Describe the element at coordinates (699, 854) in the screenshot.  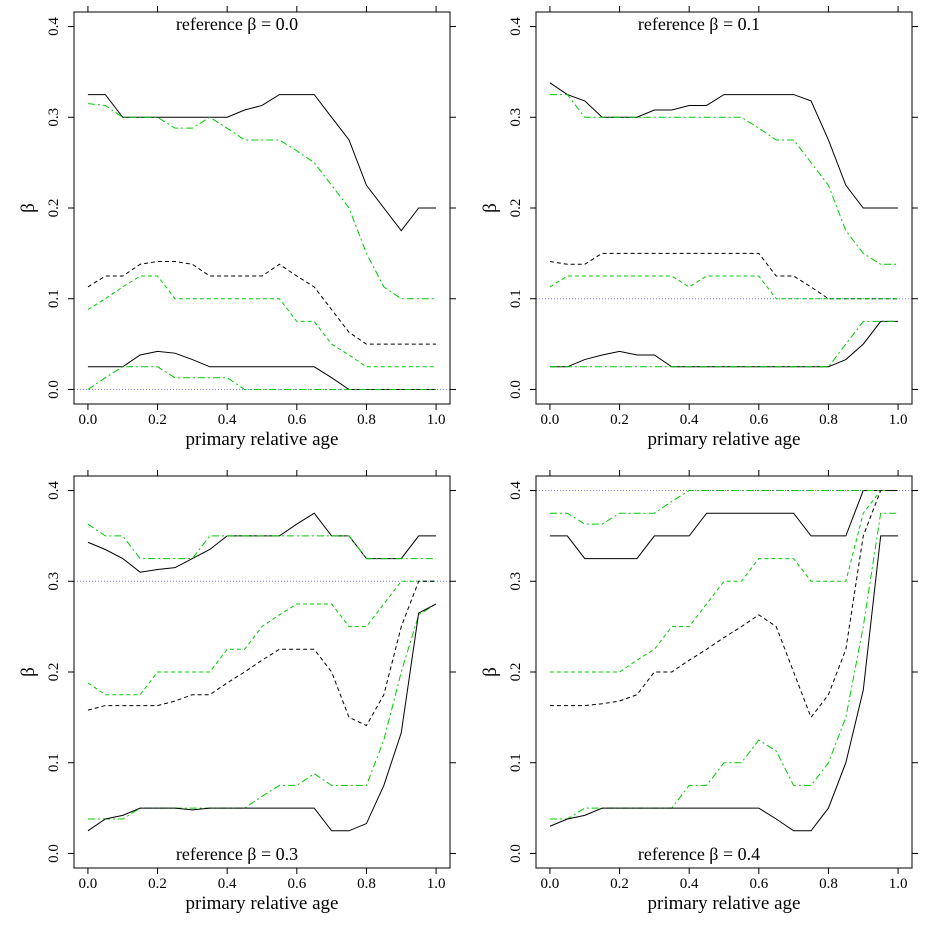
I see `panel-title: reference β = 0.4` at that location.